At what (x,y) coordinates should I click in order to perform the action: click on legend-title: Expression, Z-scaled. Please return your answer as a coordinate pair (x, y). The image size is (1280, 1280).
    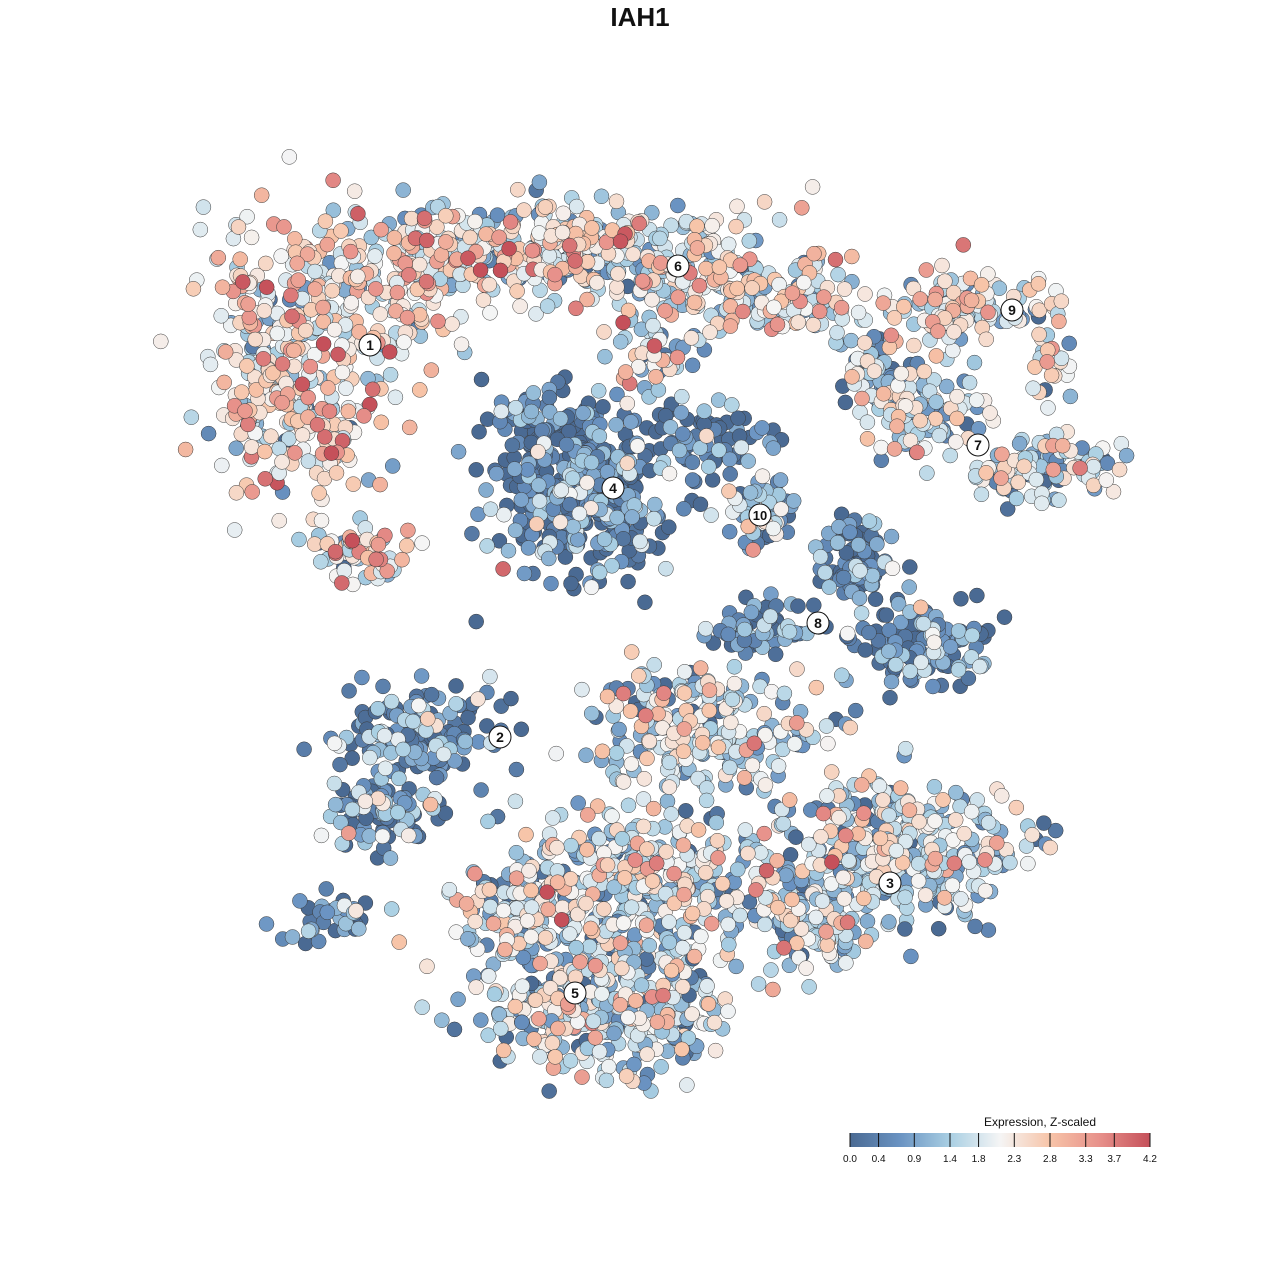
    Looking at the image, I should click on (1040, 1122).